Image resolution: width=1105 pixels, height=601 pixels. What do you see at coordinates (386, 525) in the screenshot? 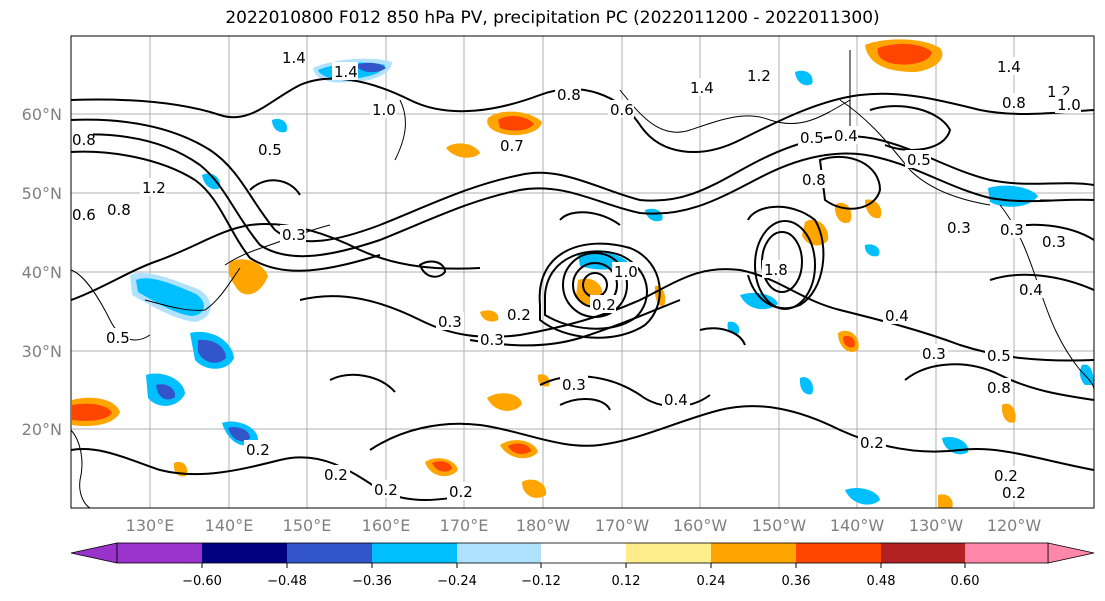
I see `lon-label: 160°E` at bounding box center [386, 525].